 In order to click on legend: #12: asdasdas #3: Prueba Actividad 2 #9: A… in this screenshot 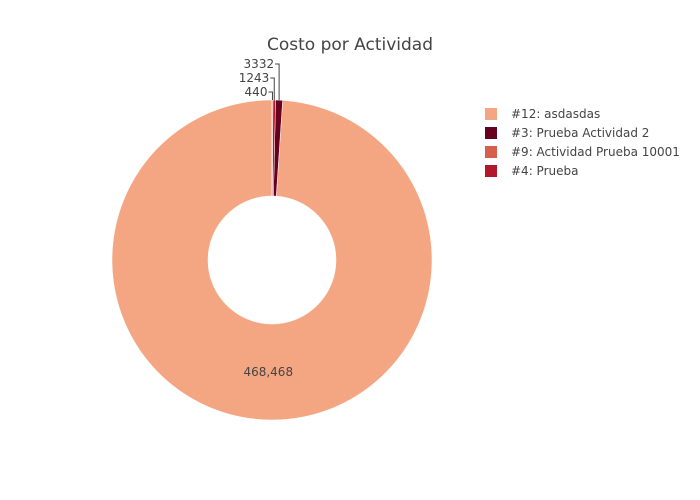, I will do `click(582, 142)`.